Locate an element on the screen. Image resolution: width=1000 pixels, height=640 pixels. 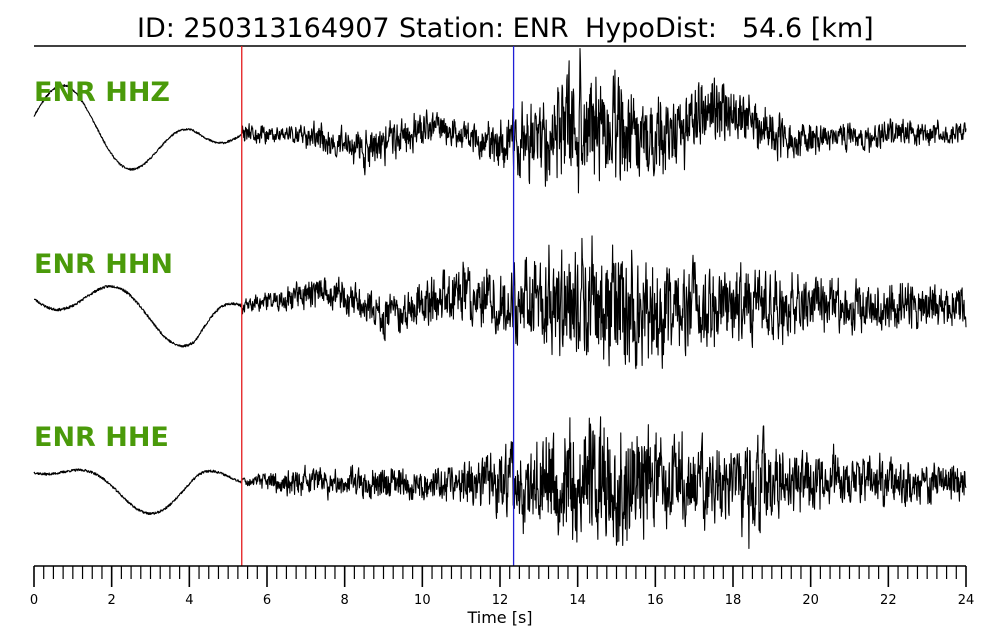
tick-label: 12 is located at coordinates (500, 600).